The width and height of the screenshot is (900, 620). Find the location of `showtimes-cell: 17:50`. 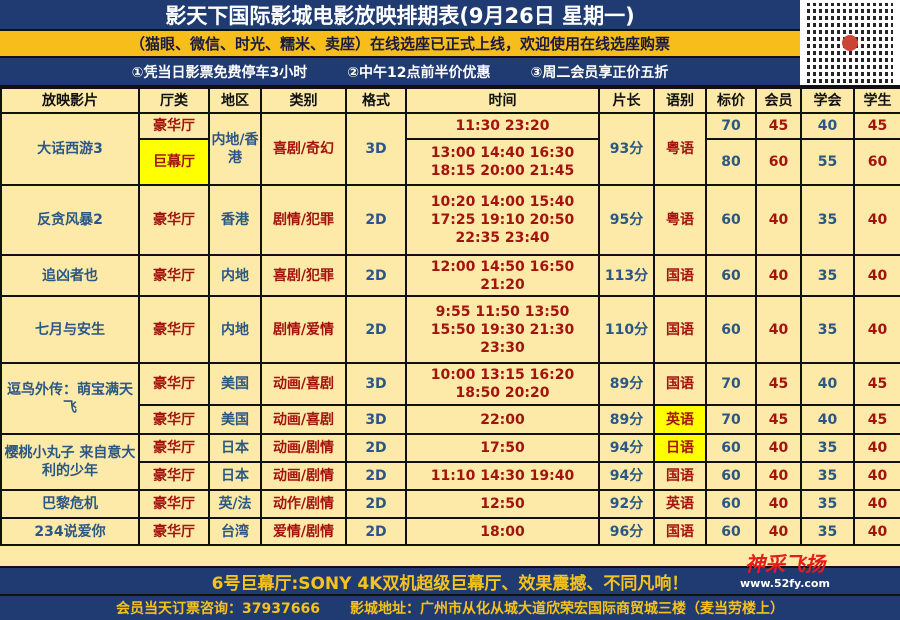

showtimes-cell: 17:50 is located at coordinates (502, 448).